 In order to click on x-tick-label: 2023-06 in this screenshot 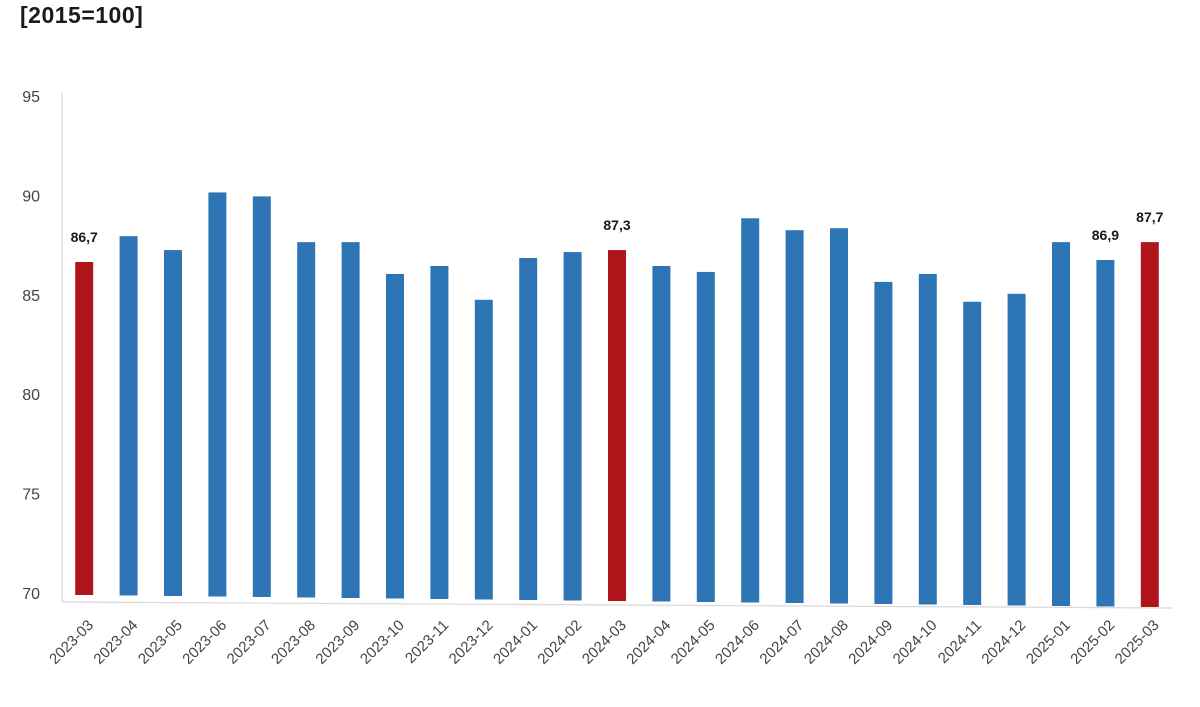, I will do `click(204, 642)`.